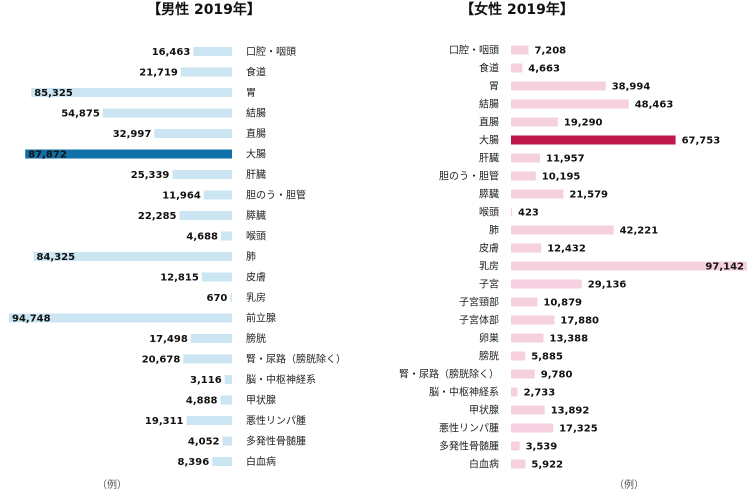 The image size is (750, 494). What do you see at coordinates (202, 237) in the screenshot?
I see `male-value-label: 4,688` at bounding box center [202, 237].